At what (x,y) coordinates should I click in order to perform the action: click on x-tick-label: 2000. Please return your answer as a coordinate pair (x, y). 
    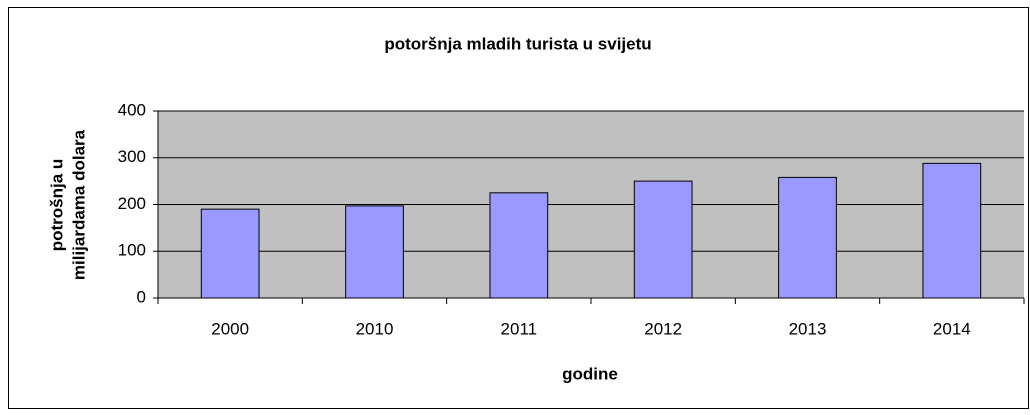
    Looking at the image, I should click on (230, 328).